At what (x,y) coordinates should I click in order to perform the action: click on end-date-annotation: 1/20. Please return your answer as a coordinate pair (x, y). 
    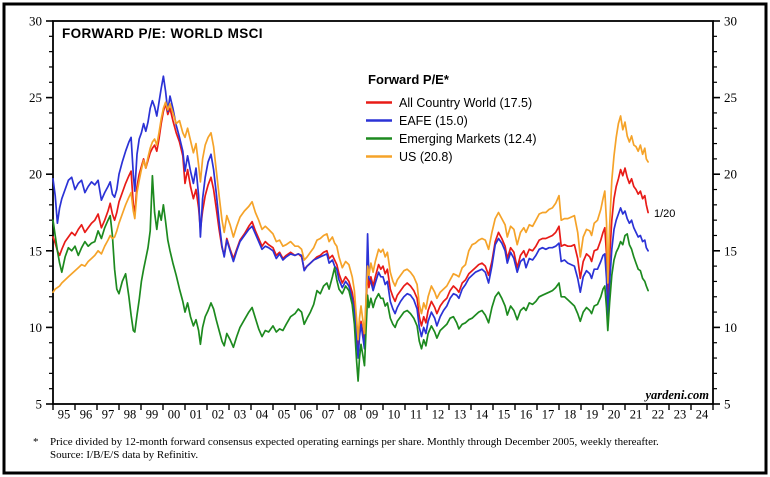
    Looking at the image, I should click on (664, 214).